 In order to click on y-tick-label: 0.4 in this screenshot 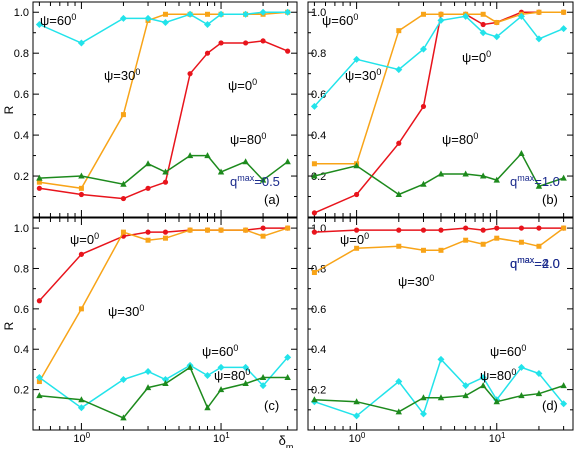, I will do `click(318, 350)`.